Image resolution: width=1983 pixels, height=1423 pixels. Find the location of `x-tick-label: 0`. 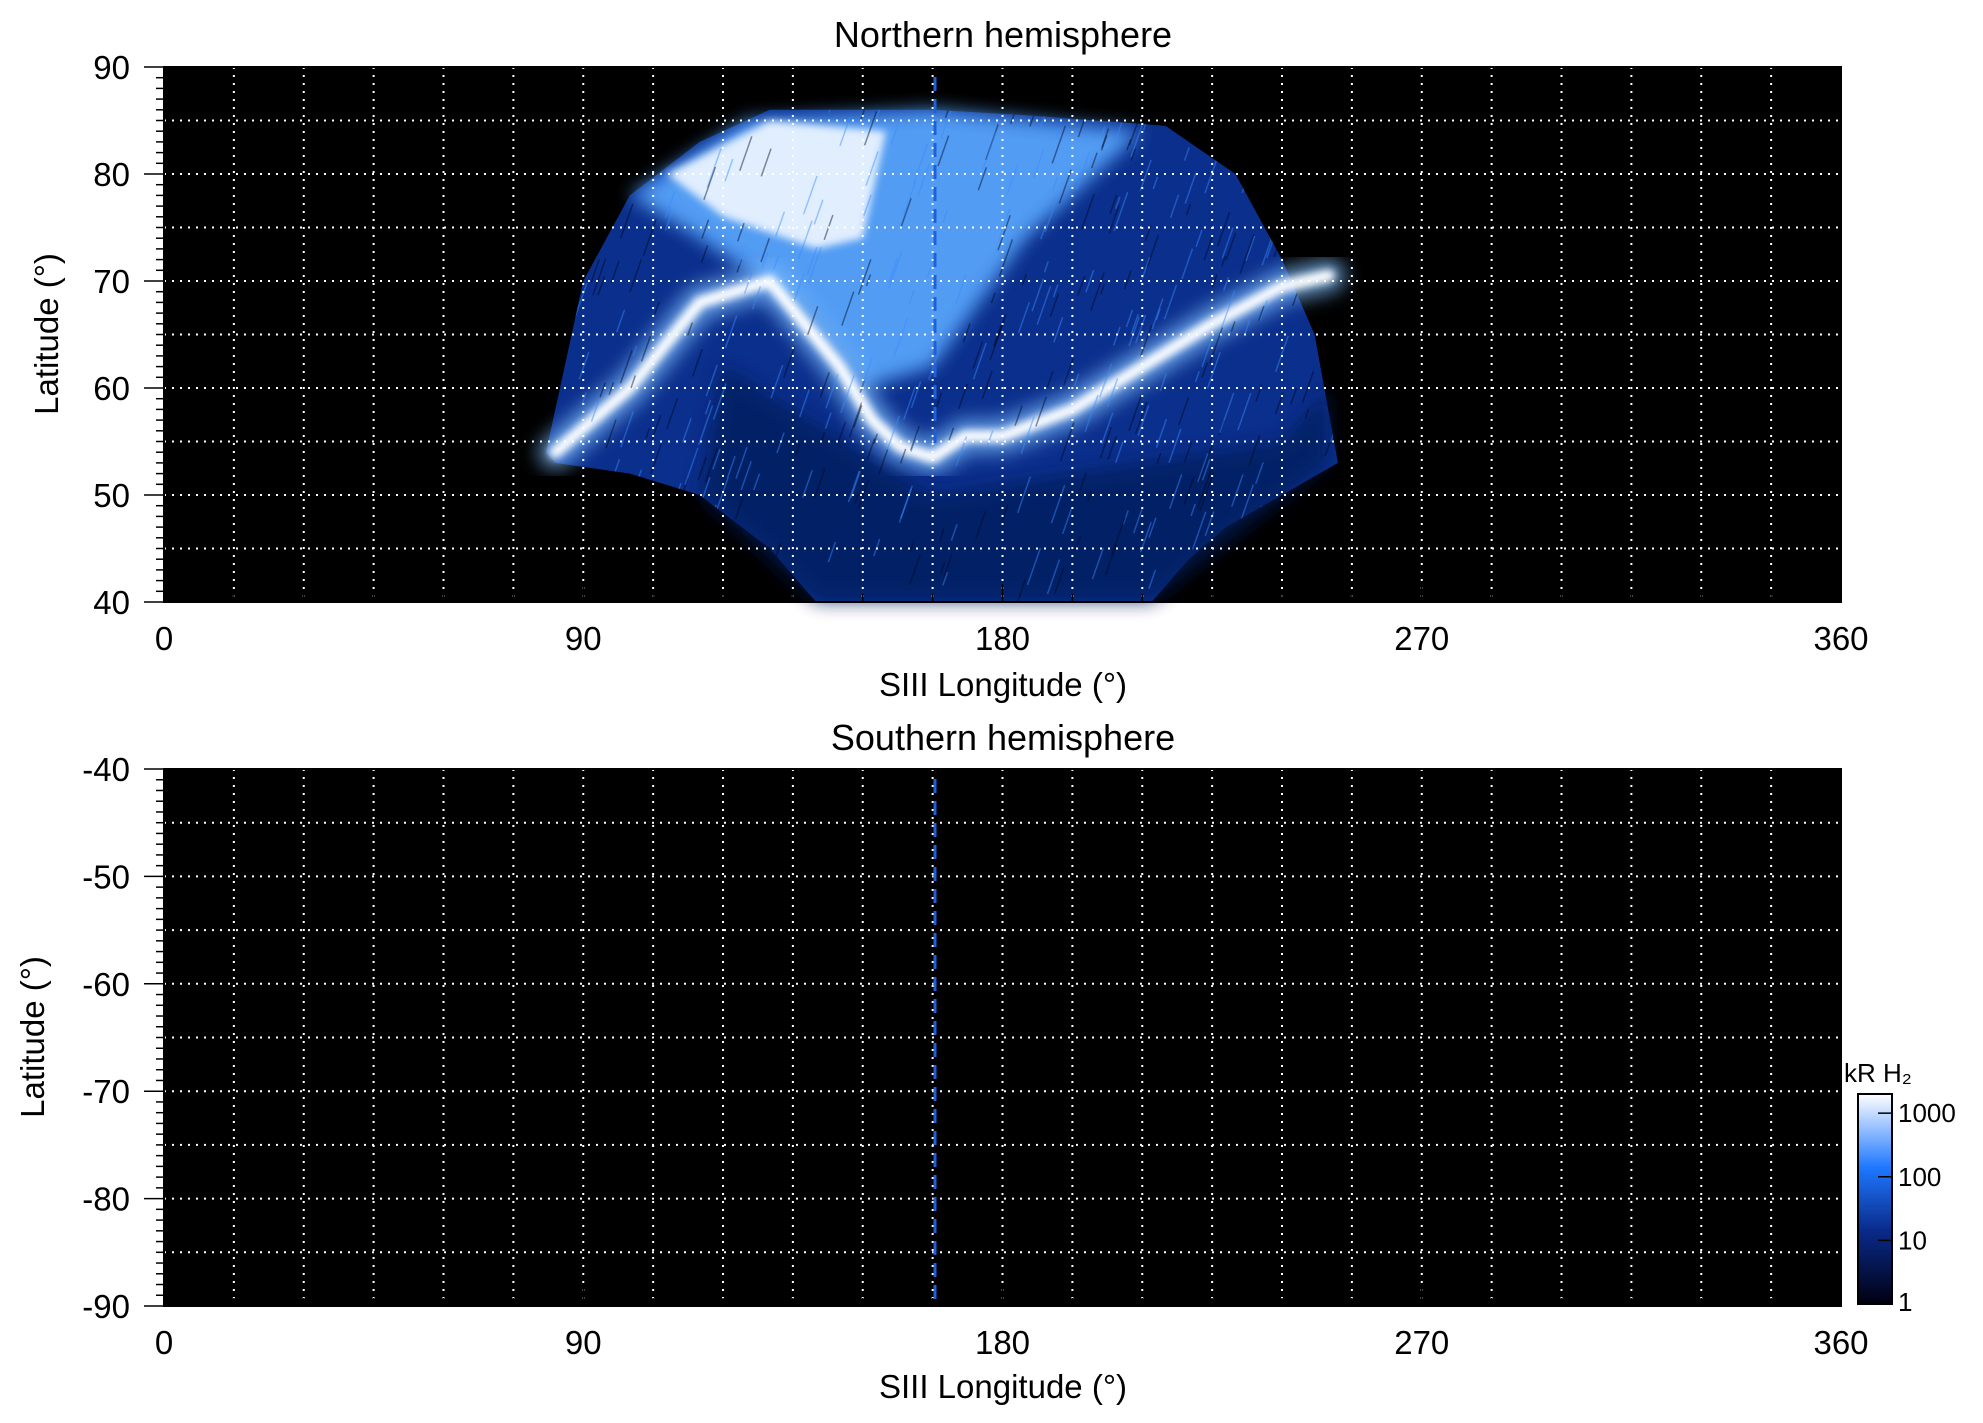

x-tick-label: 0 is located at coordinates (164, 1342).